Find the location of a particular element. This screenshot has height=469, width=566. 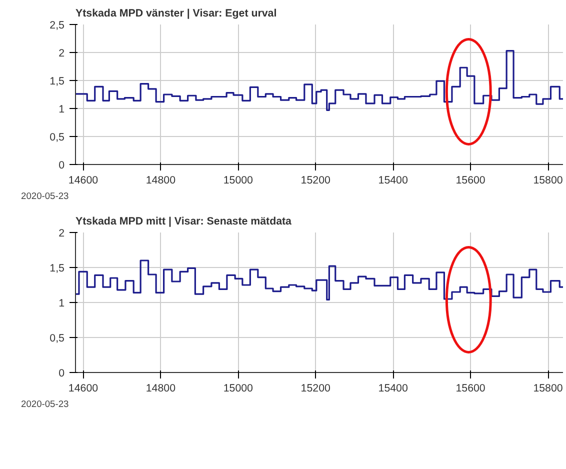

y-tick-label: 2,5 is located at coordinates (57, 26).